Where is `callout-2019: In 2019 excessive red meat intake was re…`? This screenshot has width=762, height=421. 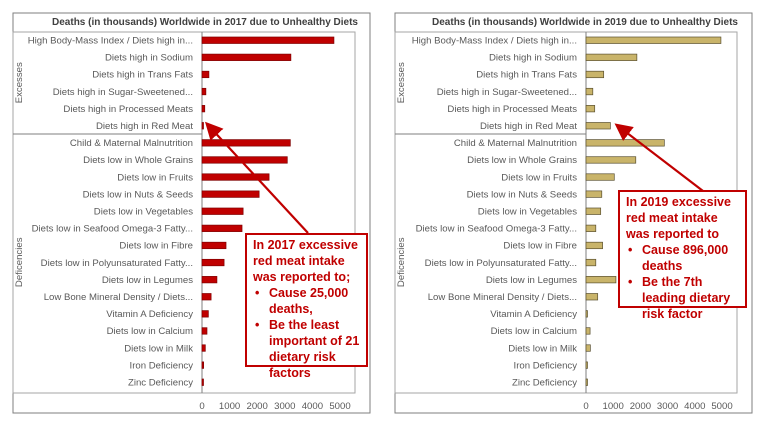
callout-2019: In 2019 excessive red meat intake was re… is located at coordinates (682, 255).